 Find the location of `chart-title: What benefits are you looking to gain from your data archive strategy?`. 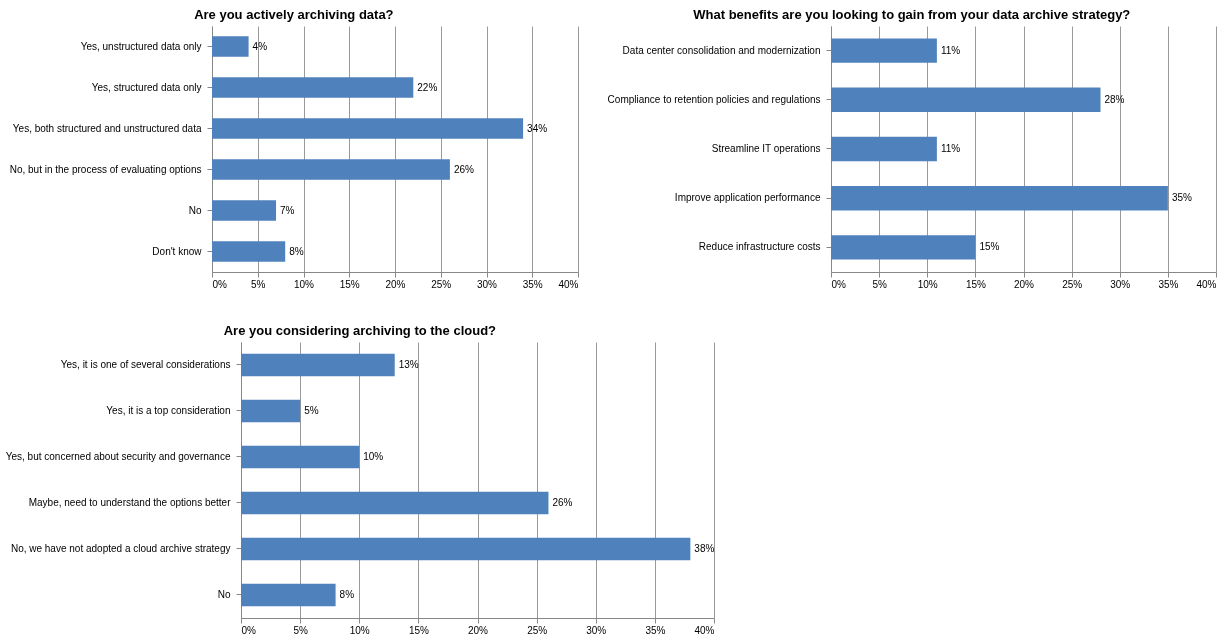

chart-title: What benefits are you looking to gain from your data archive strategy? is located at coordinates (912, 14).